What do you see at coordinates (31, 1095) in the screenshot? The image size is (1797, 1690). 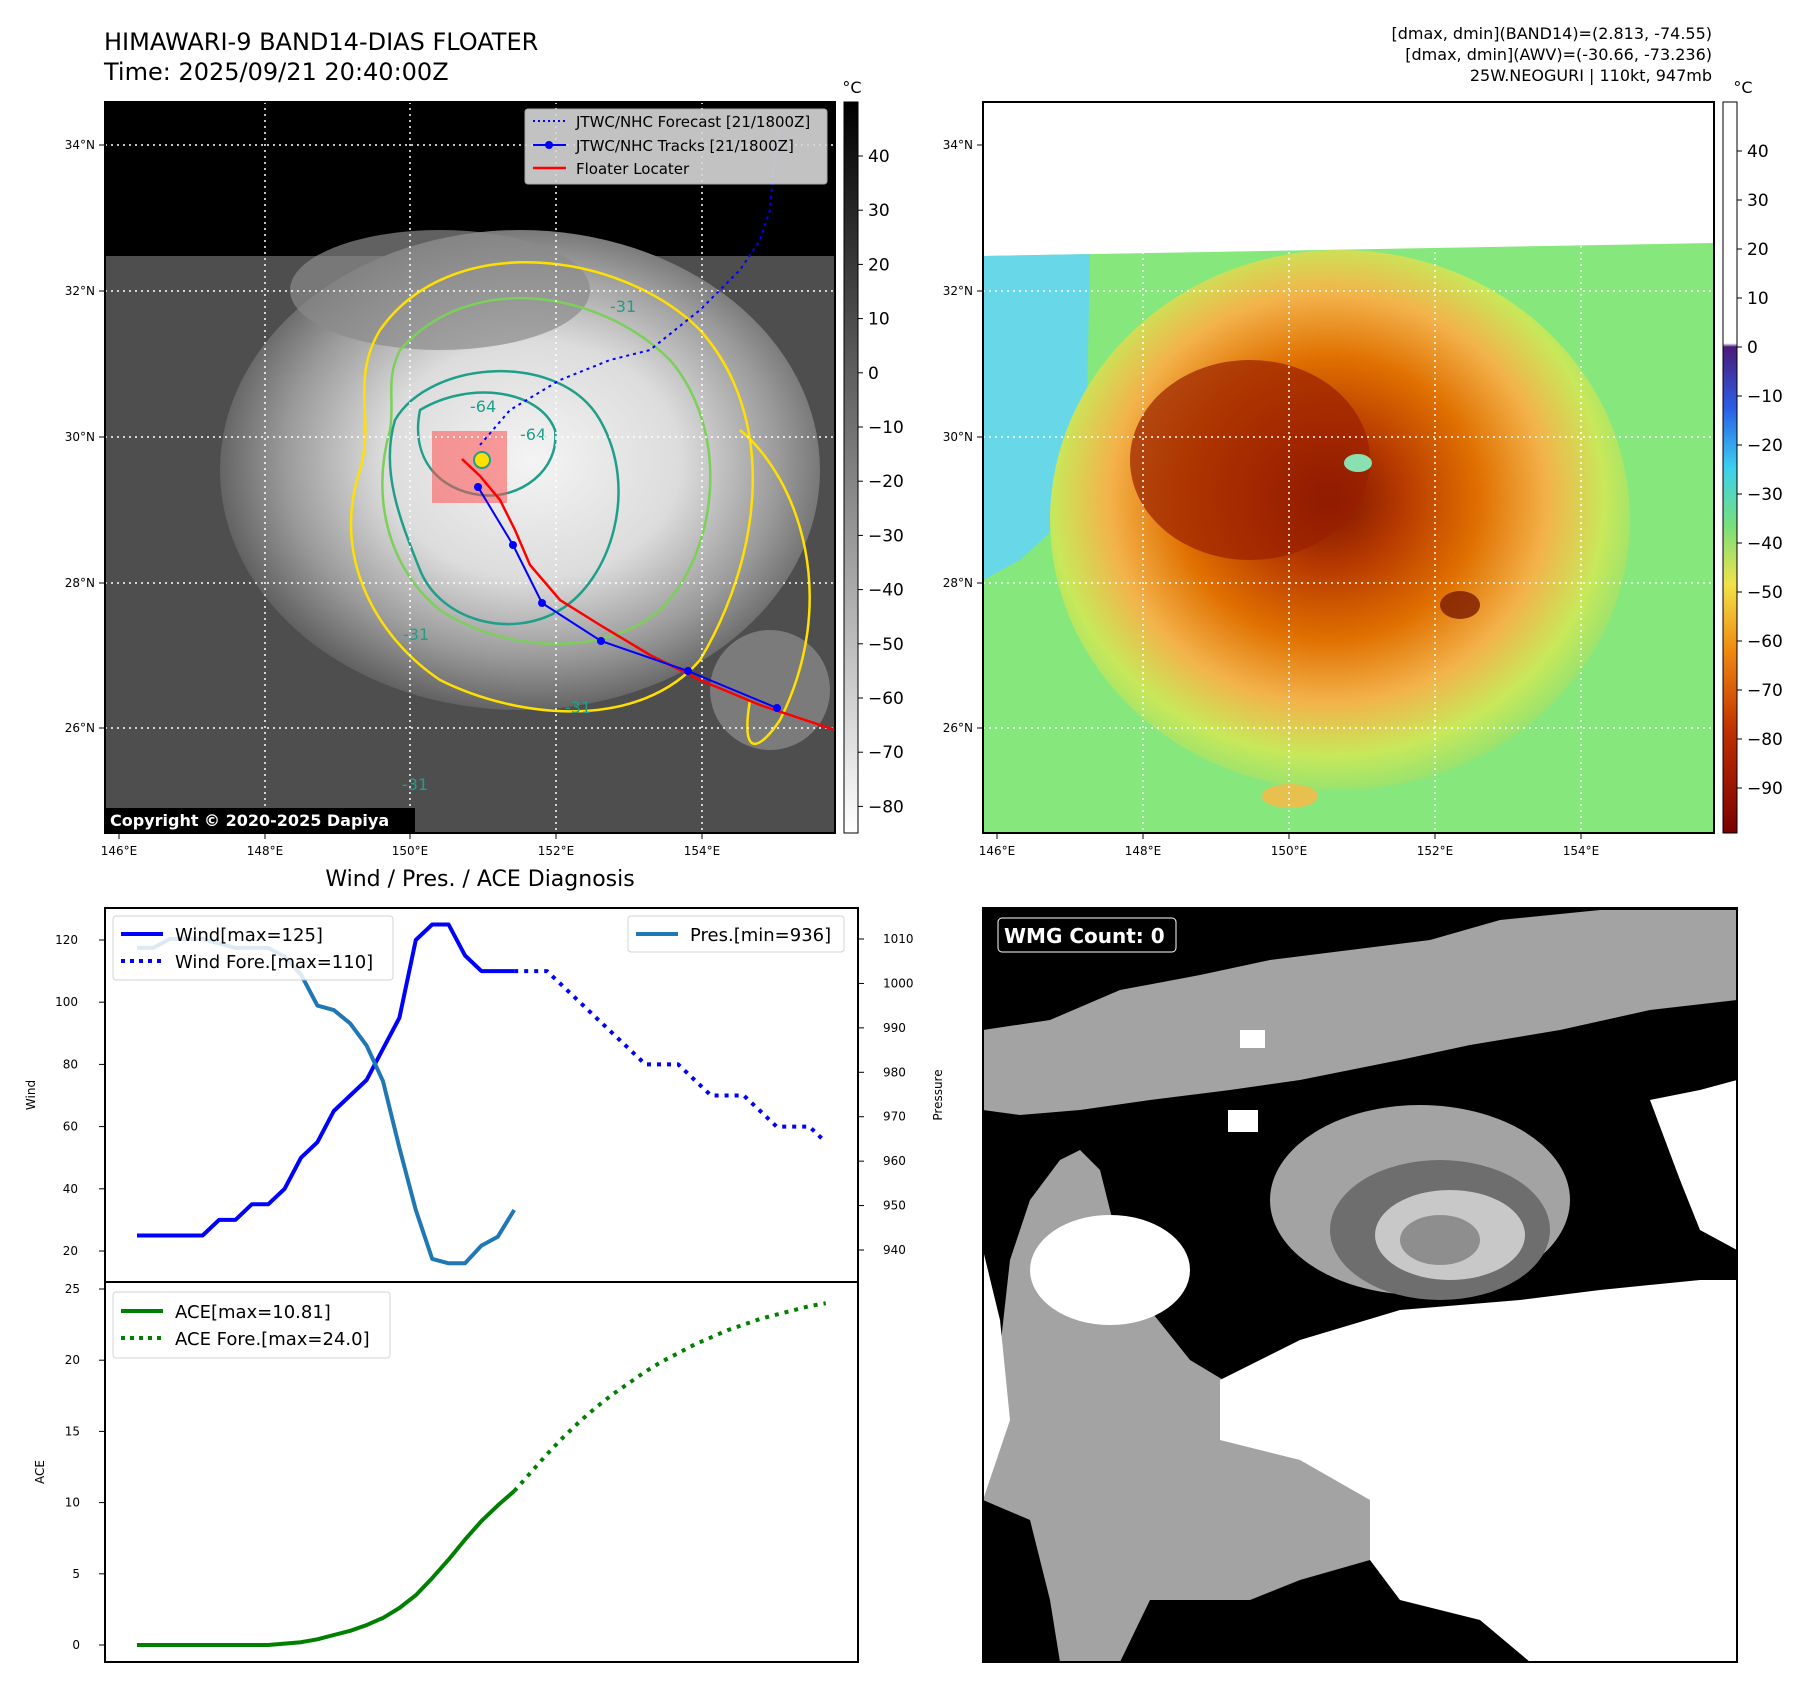 I see `wind-ylabel: Wind` at bounding box center [31, 1095].